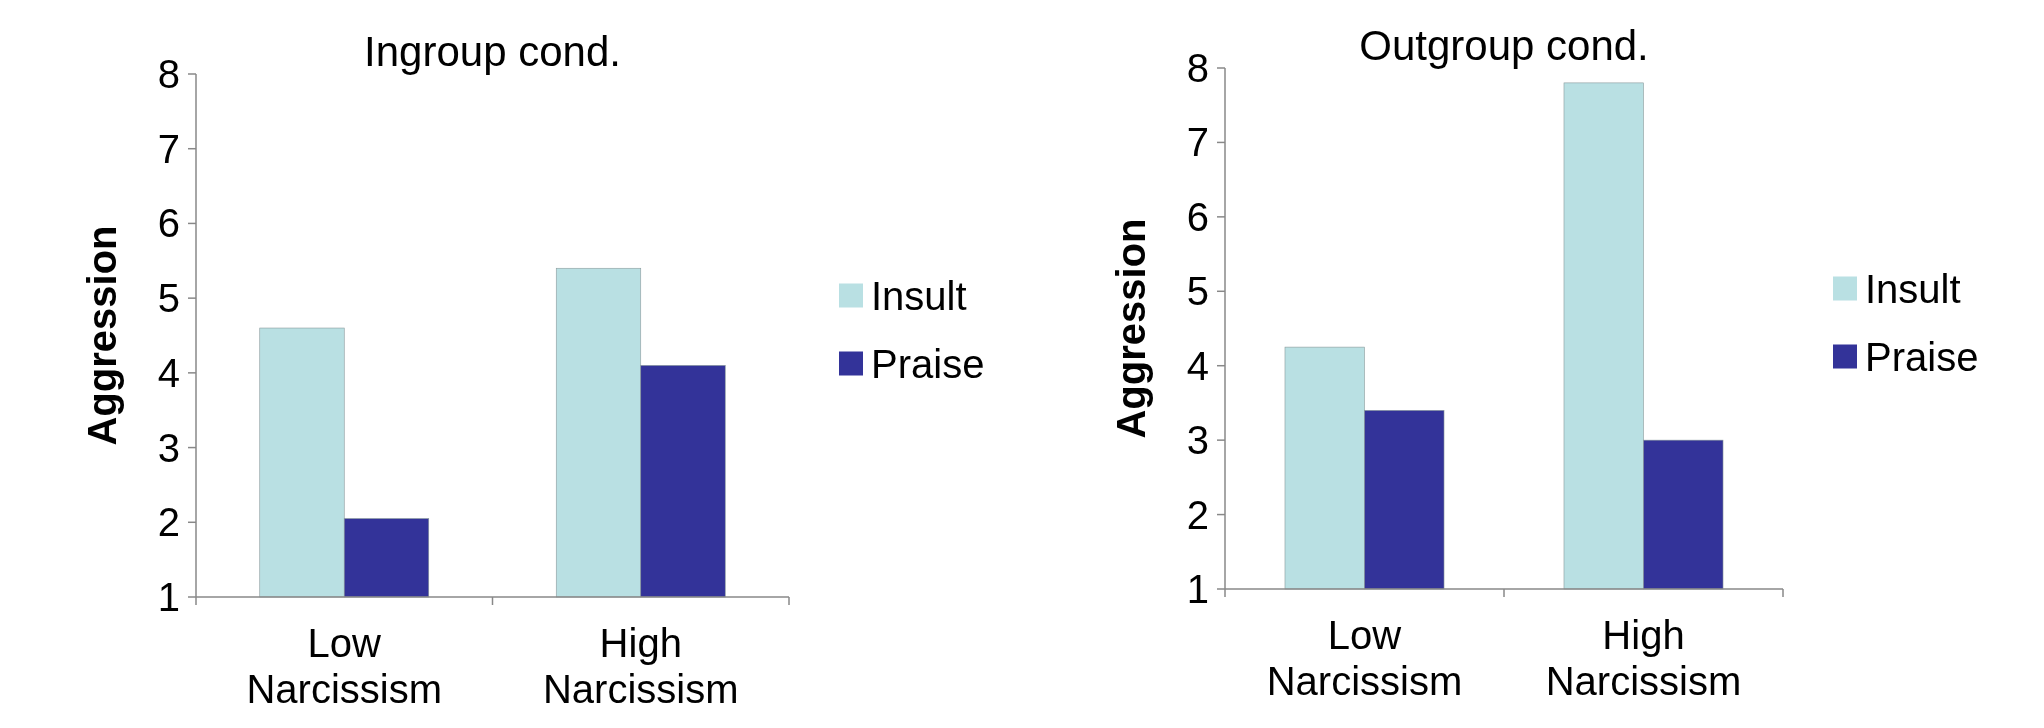 The image size is (2044, 728). Describe the element at coordinates (1504, 45) in the screenshot. I see `chart-title: Outgroup cond.` at that location.